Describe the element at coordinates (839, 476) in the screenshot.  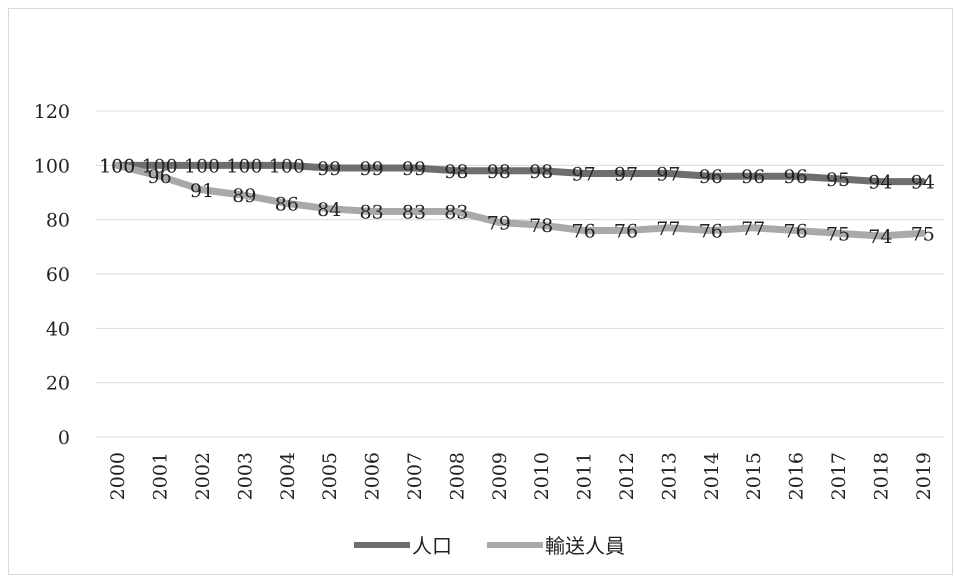
I see `x-tick-label: 2017` at that location.